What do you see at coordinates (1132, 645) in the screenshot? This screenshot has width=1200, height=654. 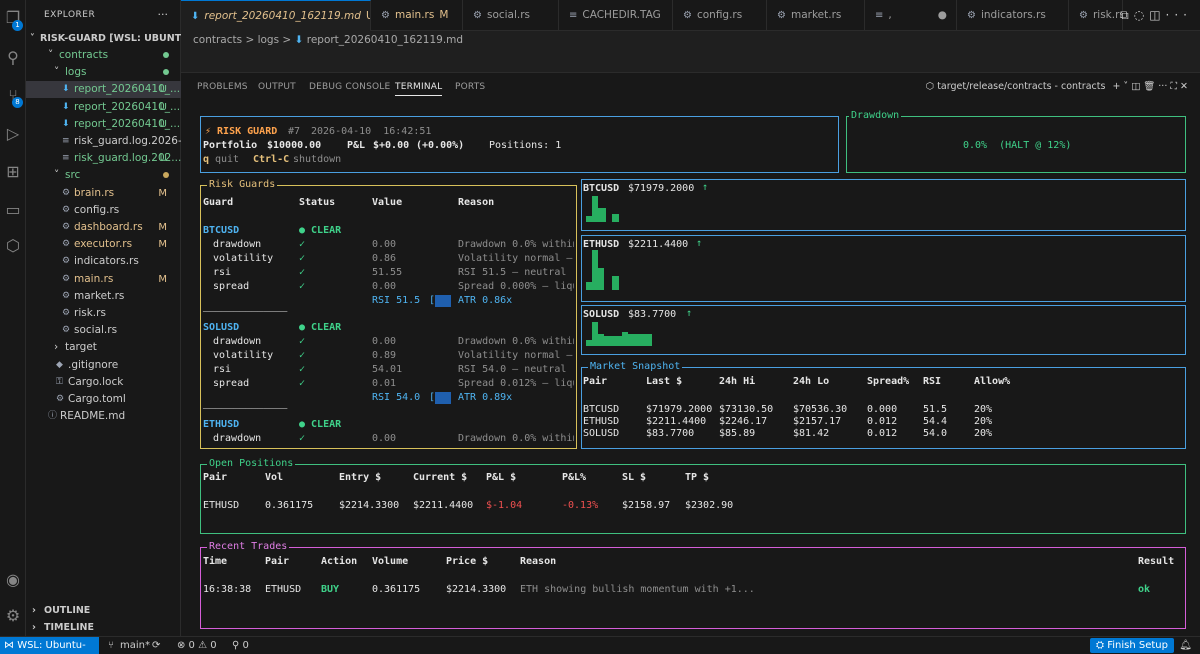 I see `finish-setup-button: ⛭ Finish Setup` at bounding box center [1132, 645].